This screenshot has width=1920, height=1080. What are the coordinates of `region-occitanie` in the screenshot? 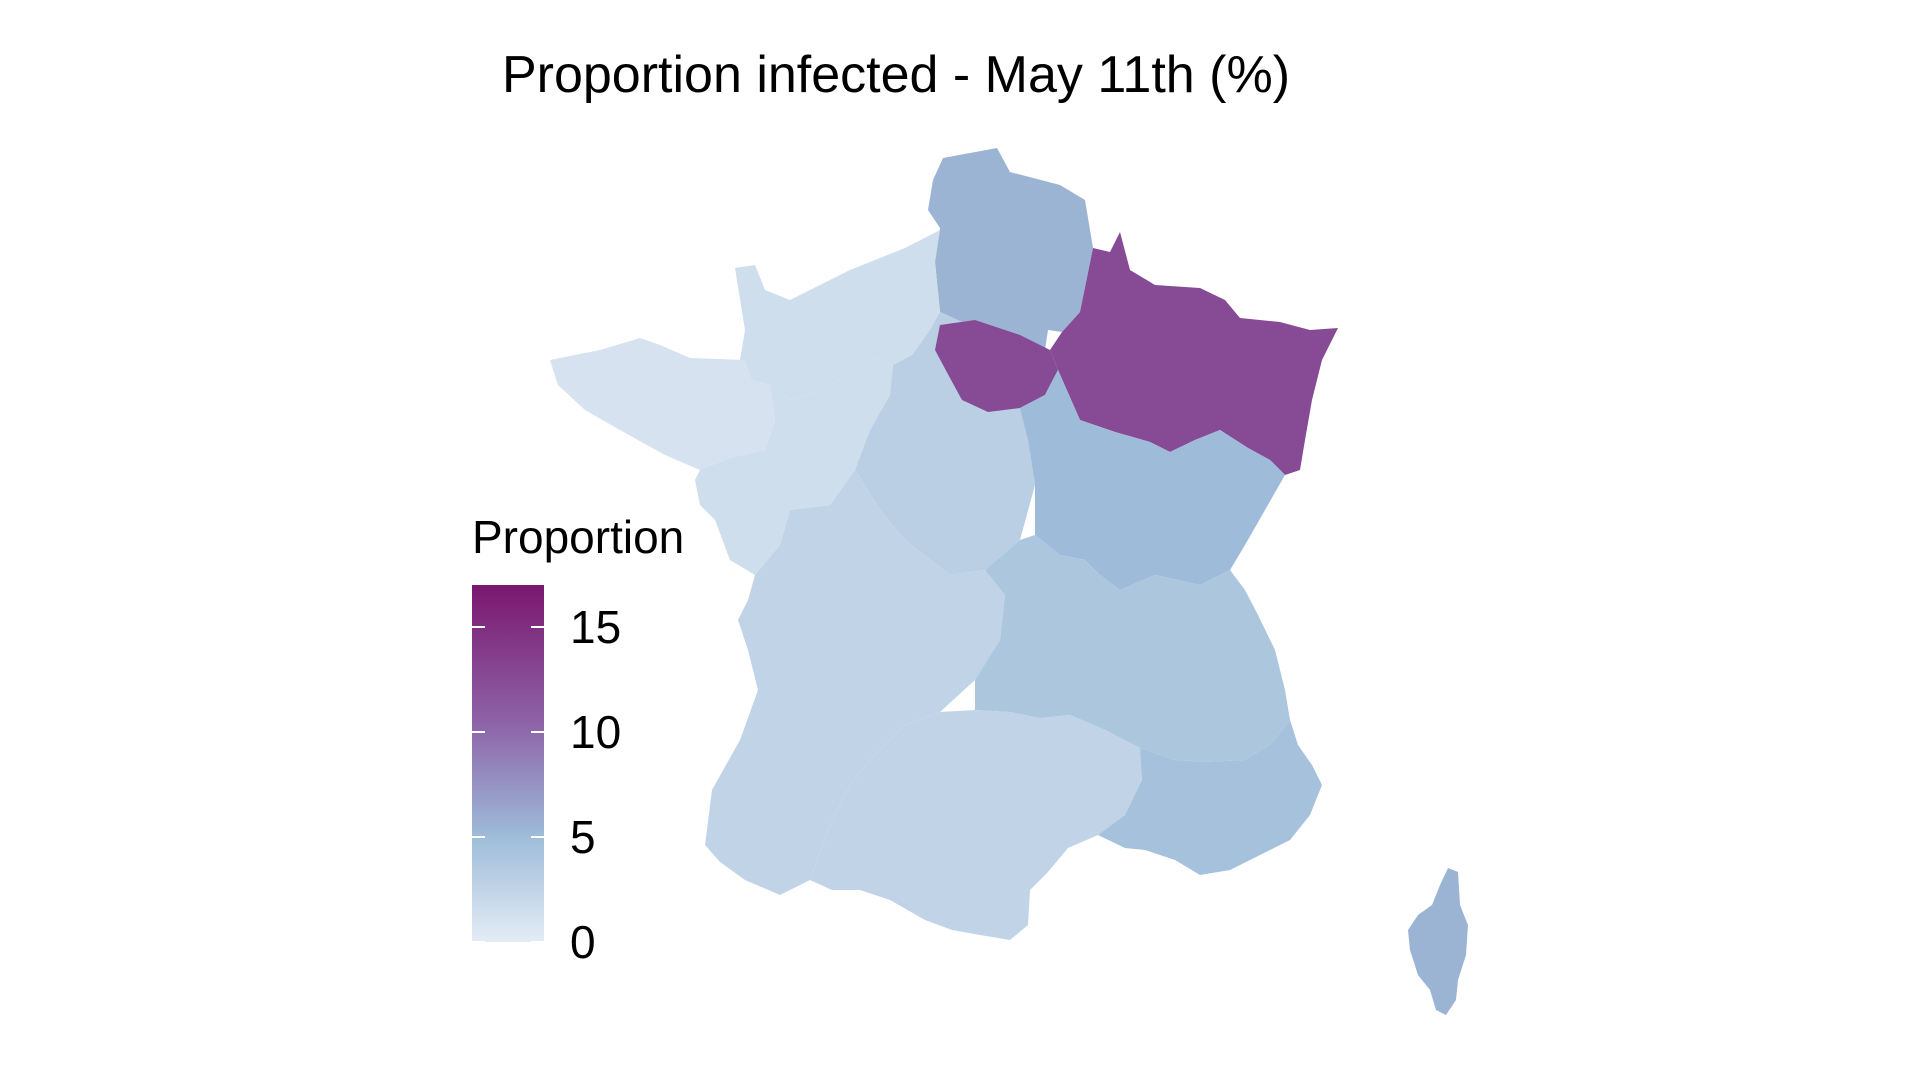 It's located at (976, 825).